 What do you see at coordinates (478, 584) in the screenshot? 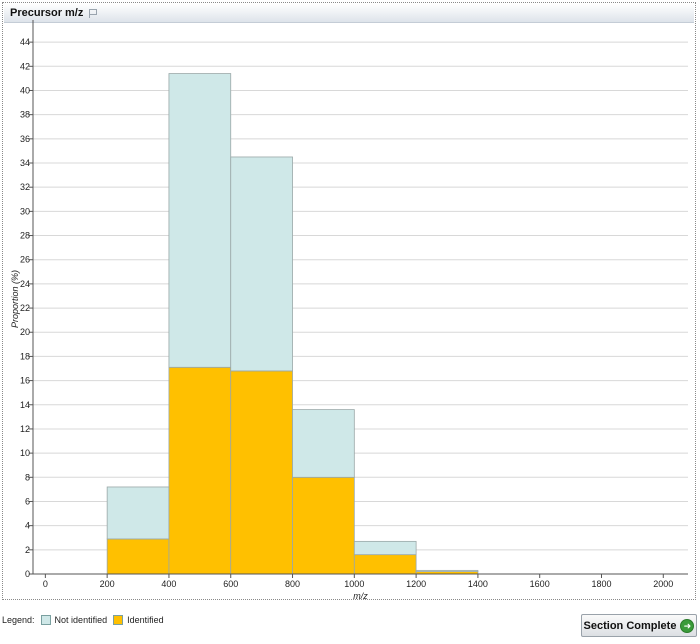
I see `x-tick-label: 1400` at bounding box center [478, 584].